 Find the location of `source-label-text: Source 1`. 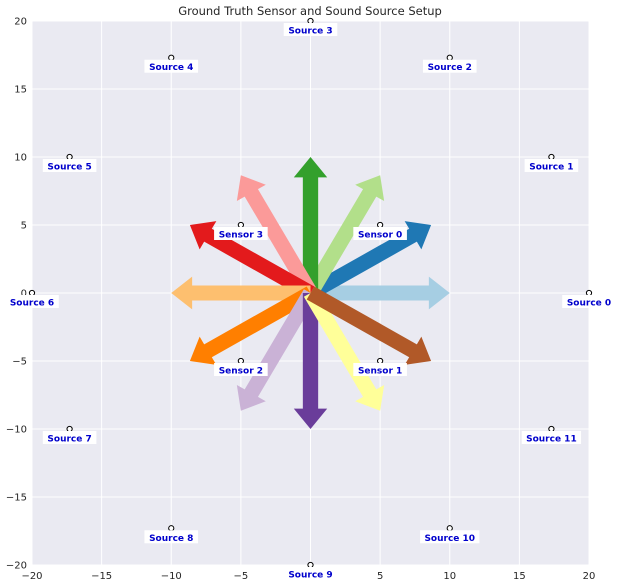

source-label-text: Source 1 is located at coordinates (551, 168).